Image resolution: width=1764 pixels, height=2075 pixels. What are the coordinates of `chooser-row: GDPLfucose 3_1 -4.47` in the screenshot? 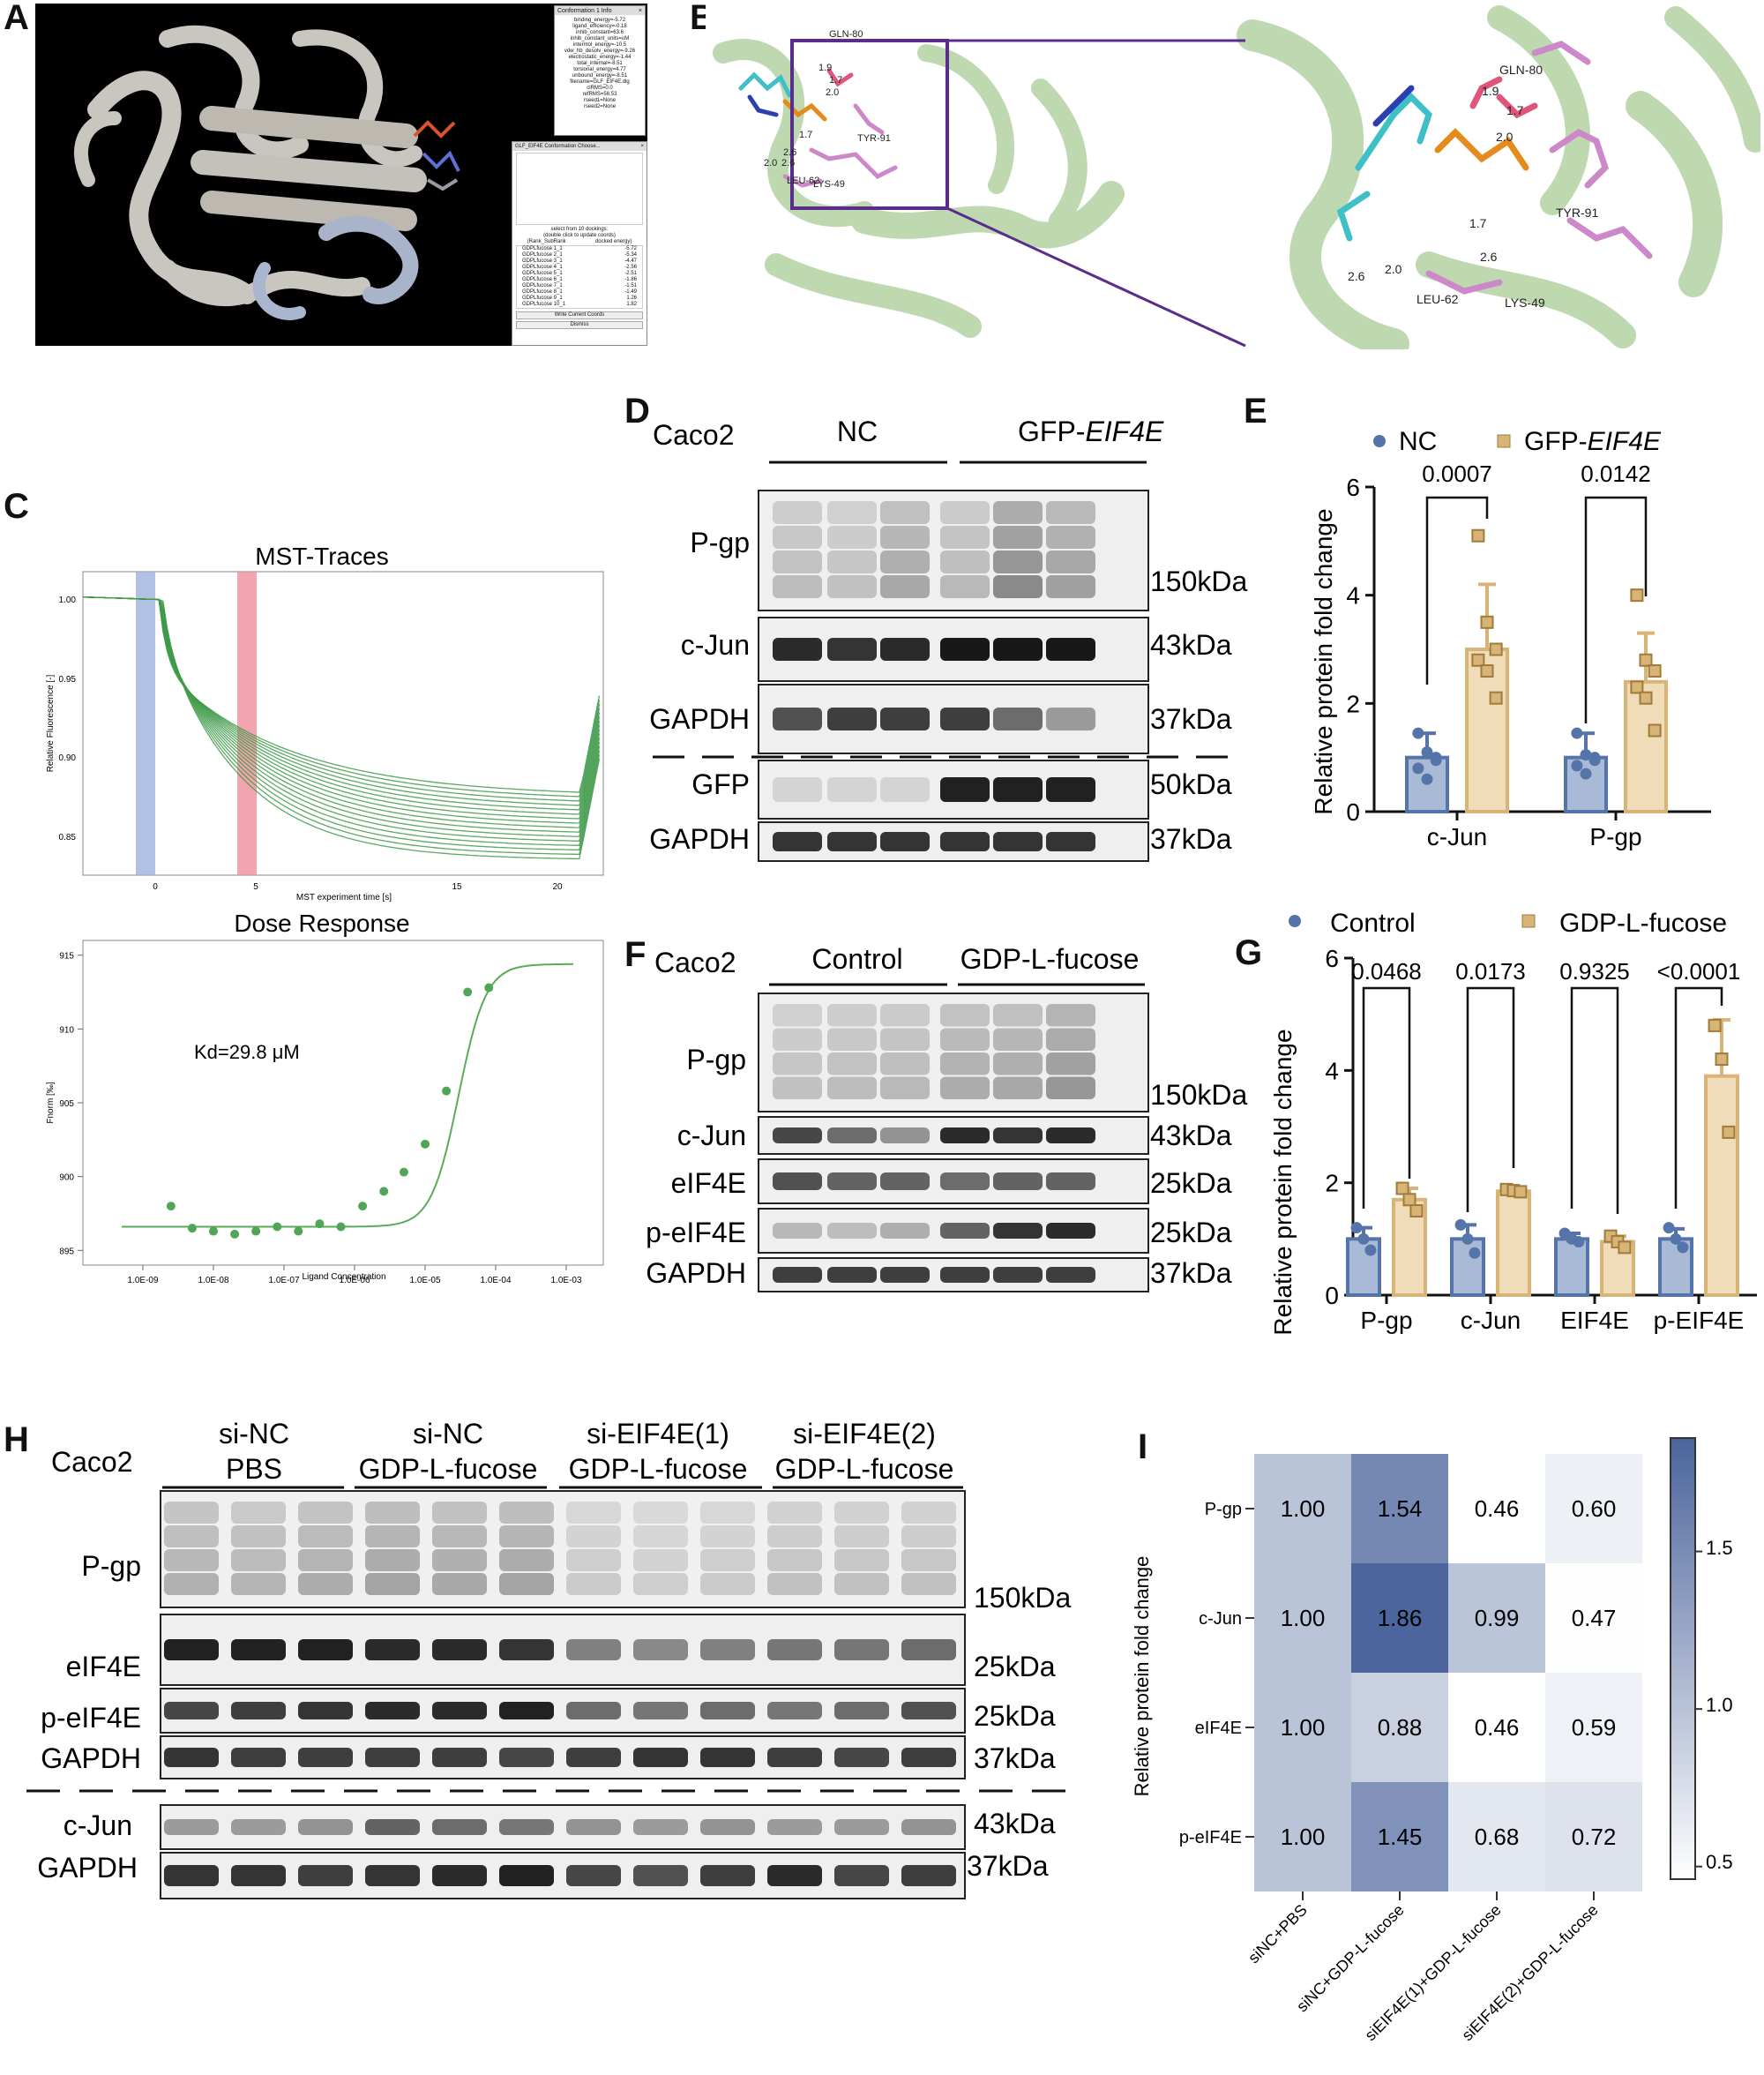 It's located at (579, 261).